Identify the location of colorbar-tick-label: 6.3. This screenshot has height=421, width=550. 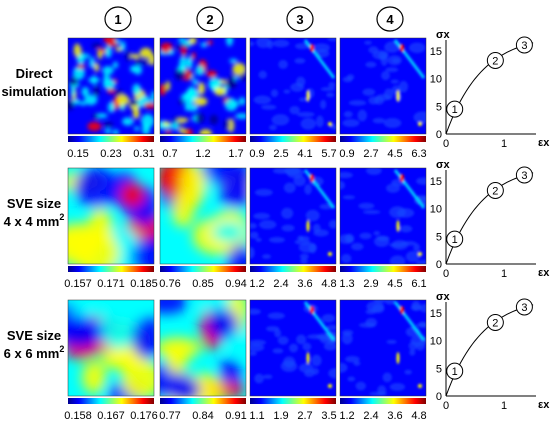
(418, 154).